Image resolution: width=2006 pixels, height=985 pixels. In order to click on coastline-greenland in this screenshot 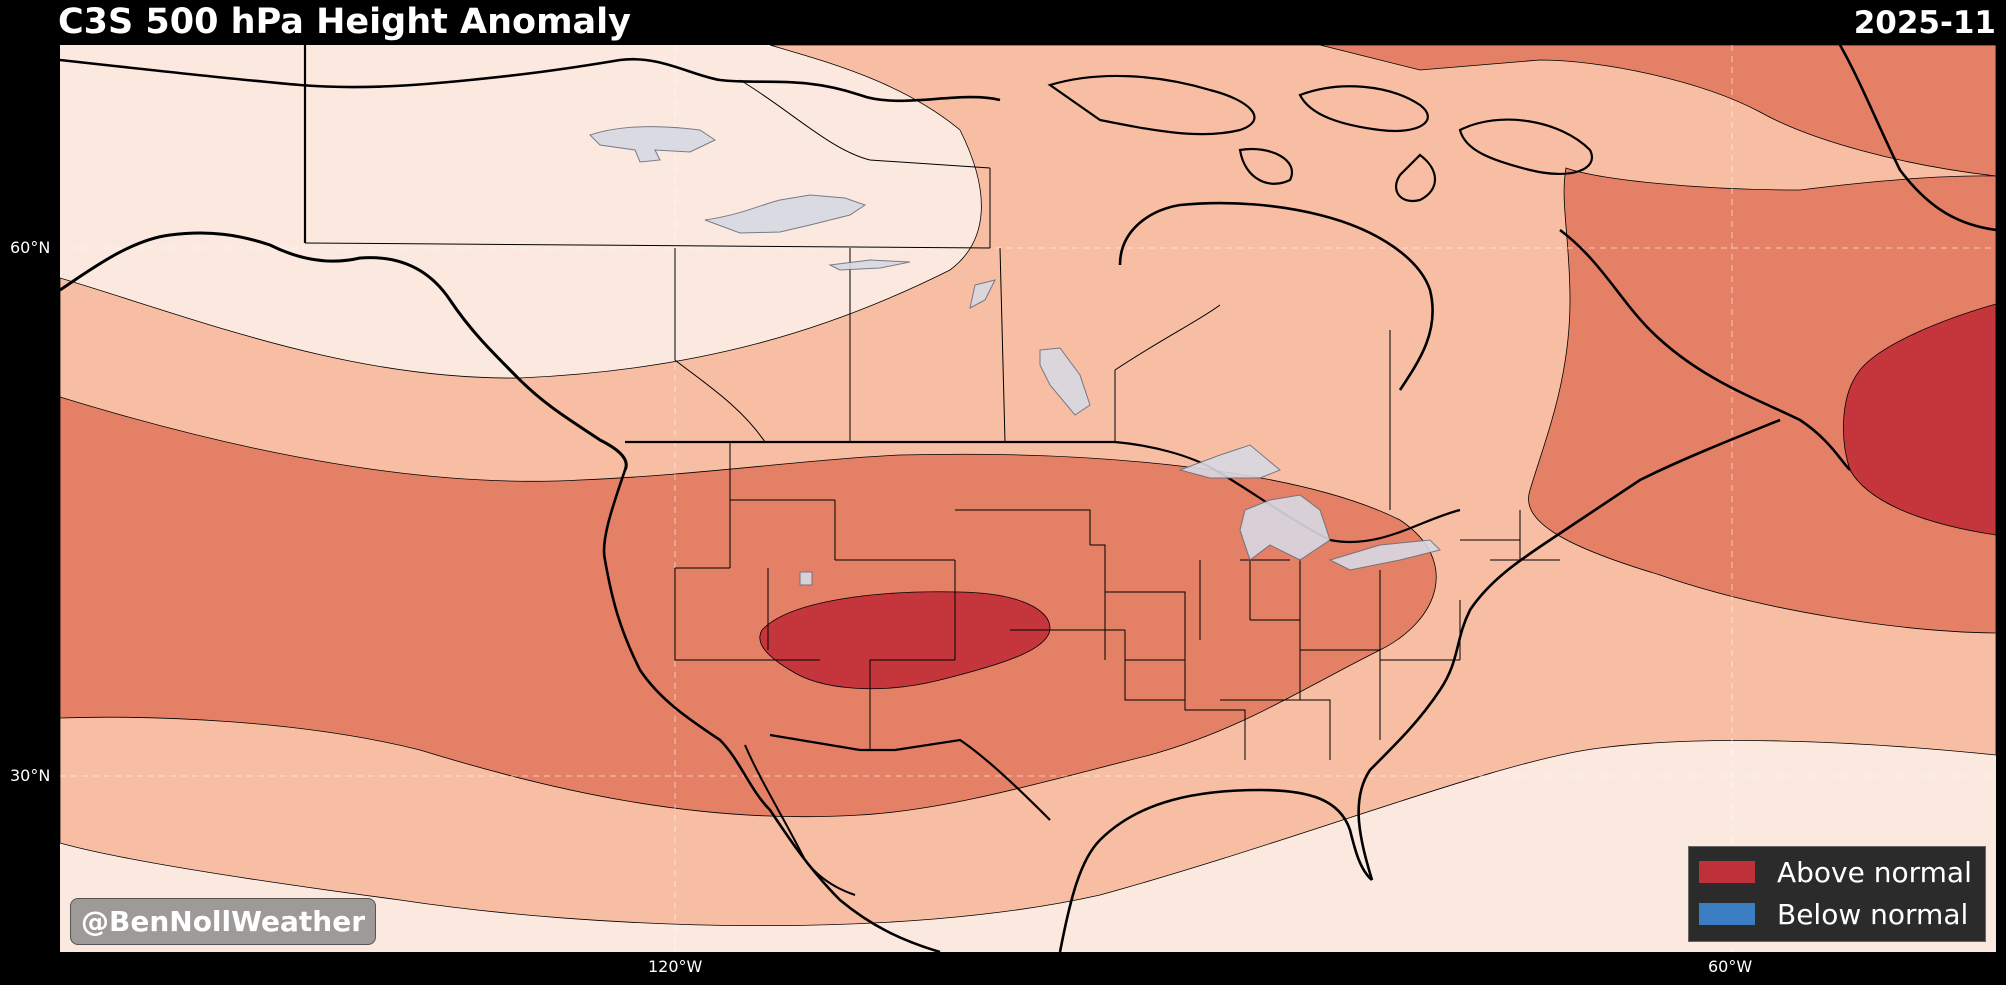, I will do `click(1917, 138)`.